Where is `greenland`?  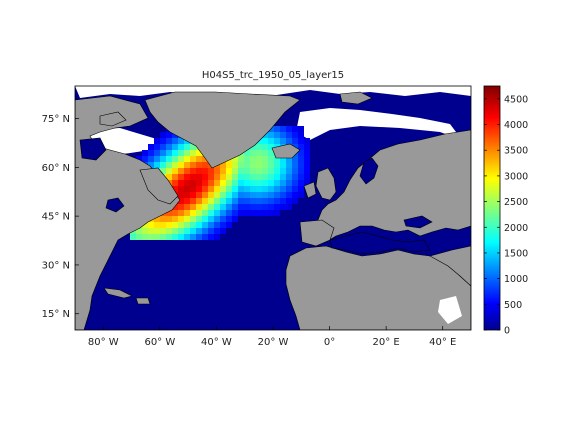
greenland is located at coordinates (222, 130).